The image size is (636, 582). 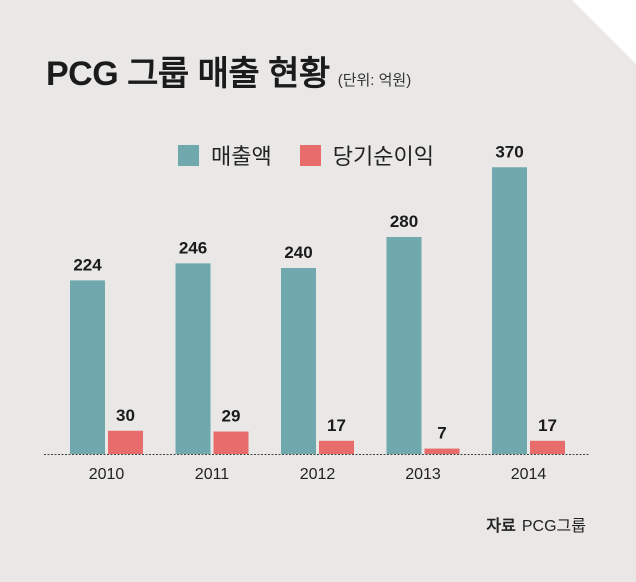 What do you see at coordinates (87, 264) in the screenshot?
I see `data-label-revenue-2010: 224` at bounding box center [87, 264].